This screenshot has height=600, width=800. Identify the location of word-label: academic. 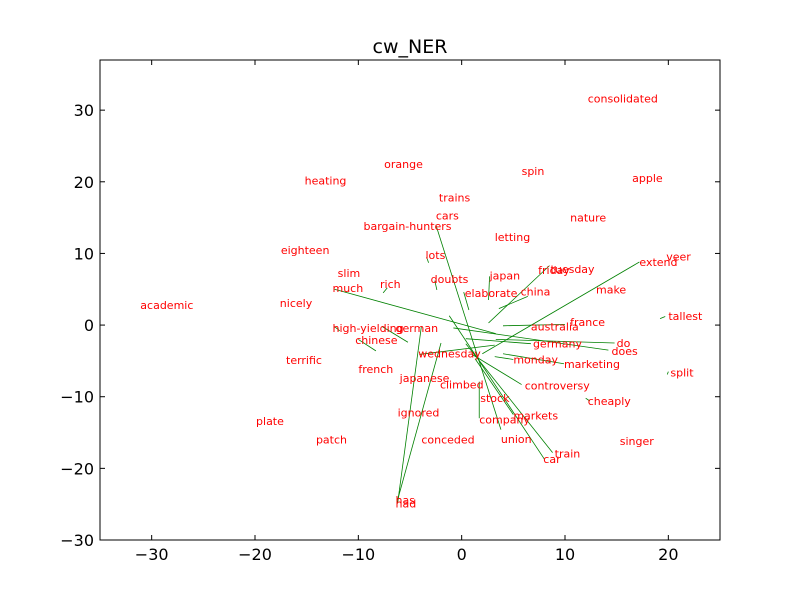
(166, 305).